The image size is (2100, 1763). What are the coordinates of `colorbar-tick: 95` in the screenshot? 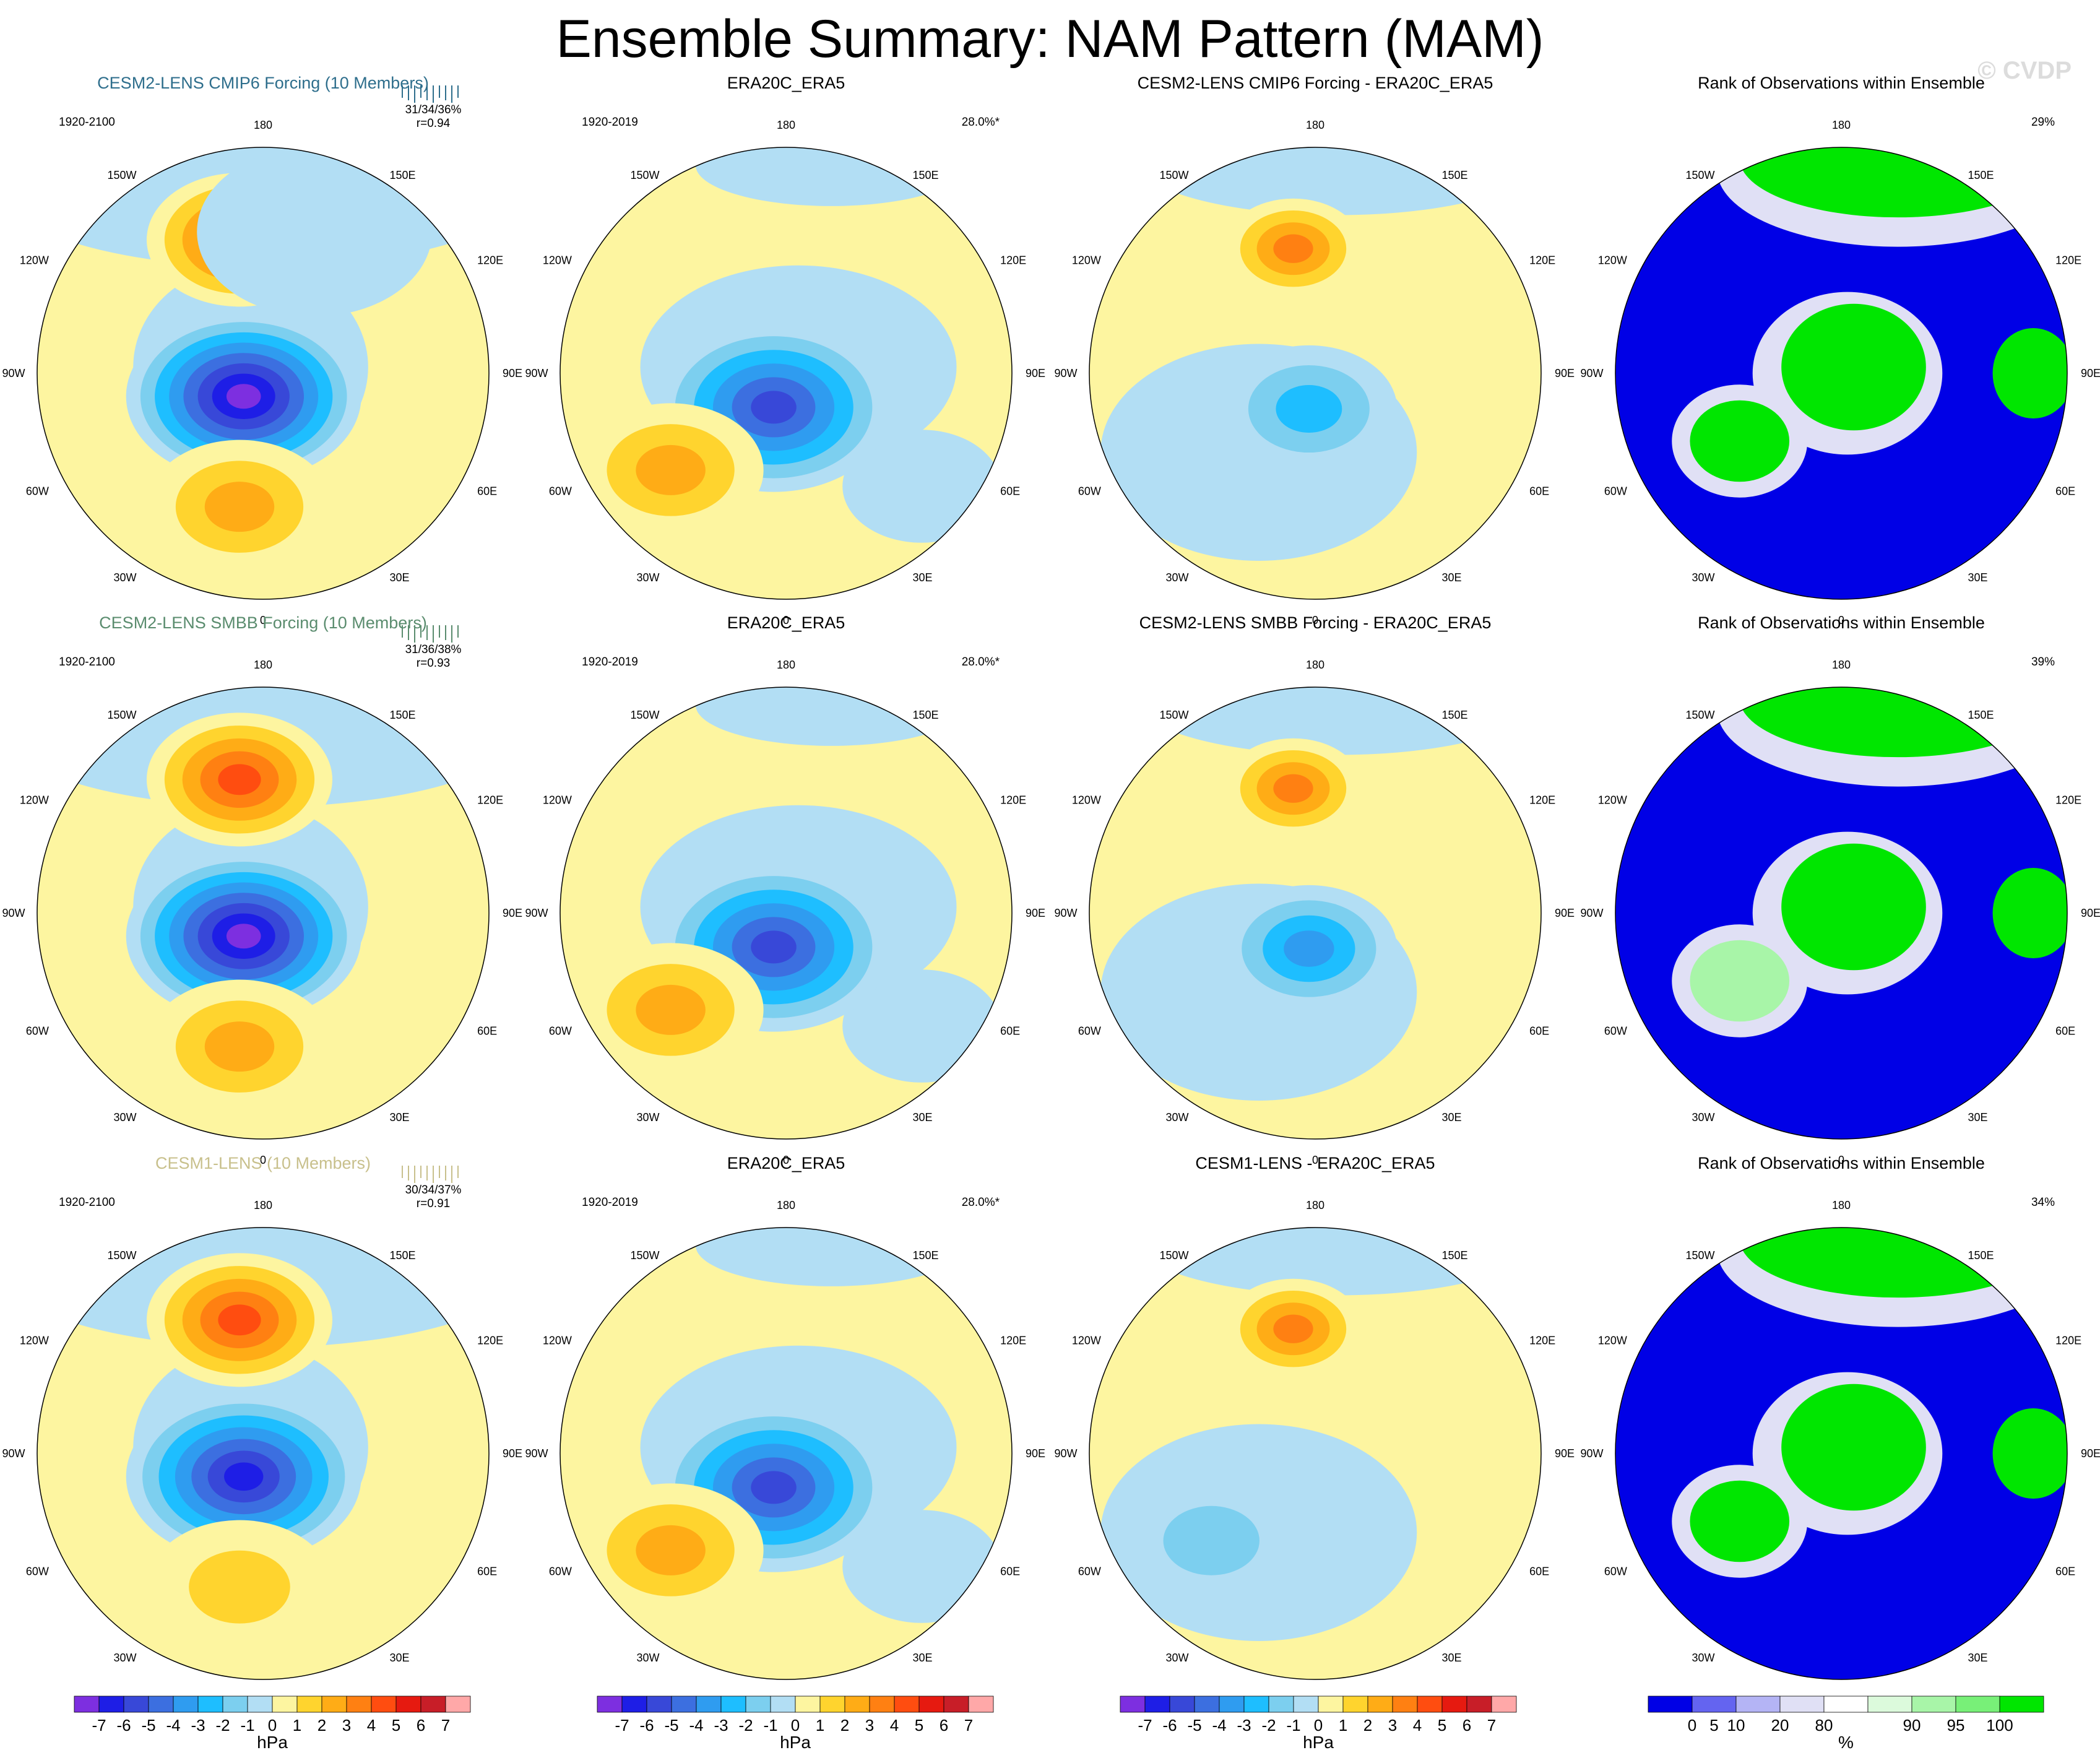 It's located at (1956, 1725).